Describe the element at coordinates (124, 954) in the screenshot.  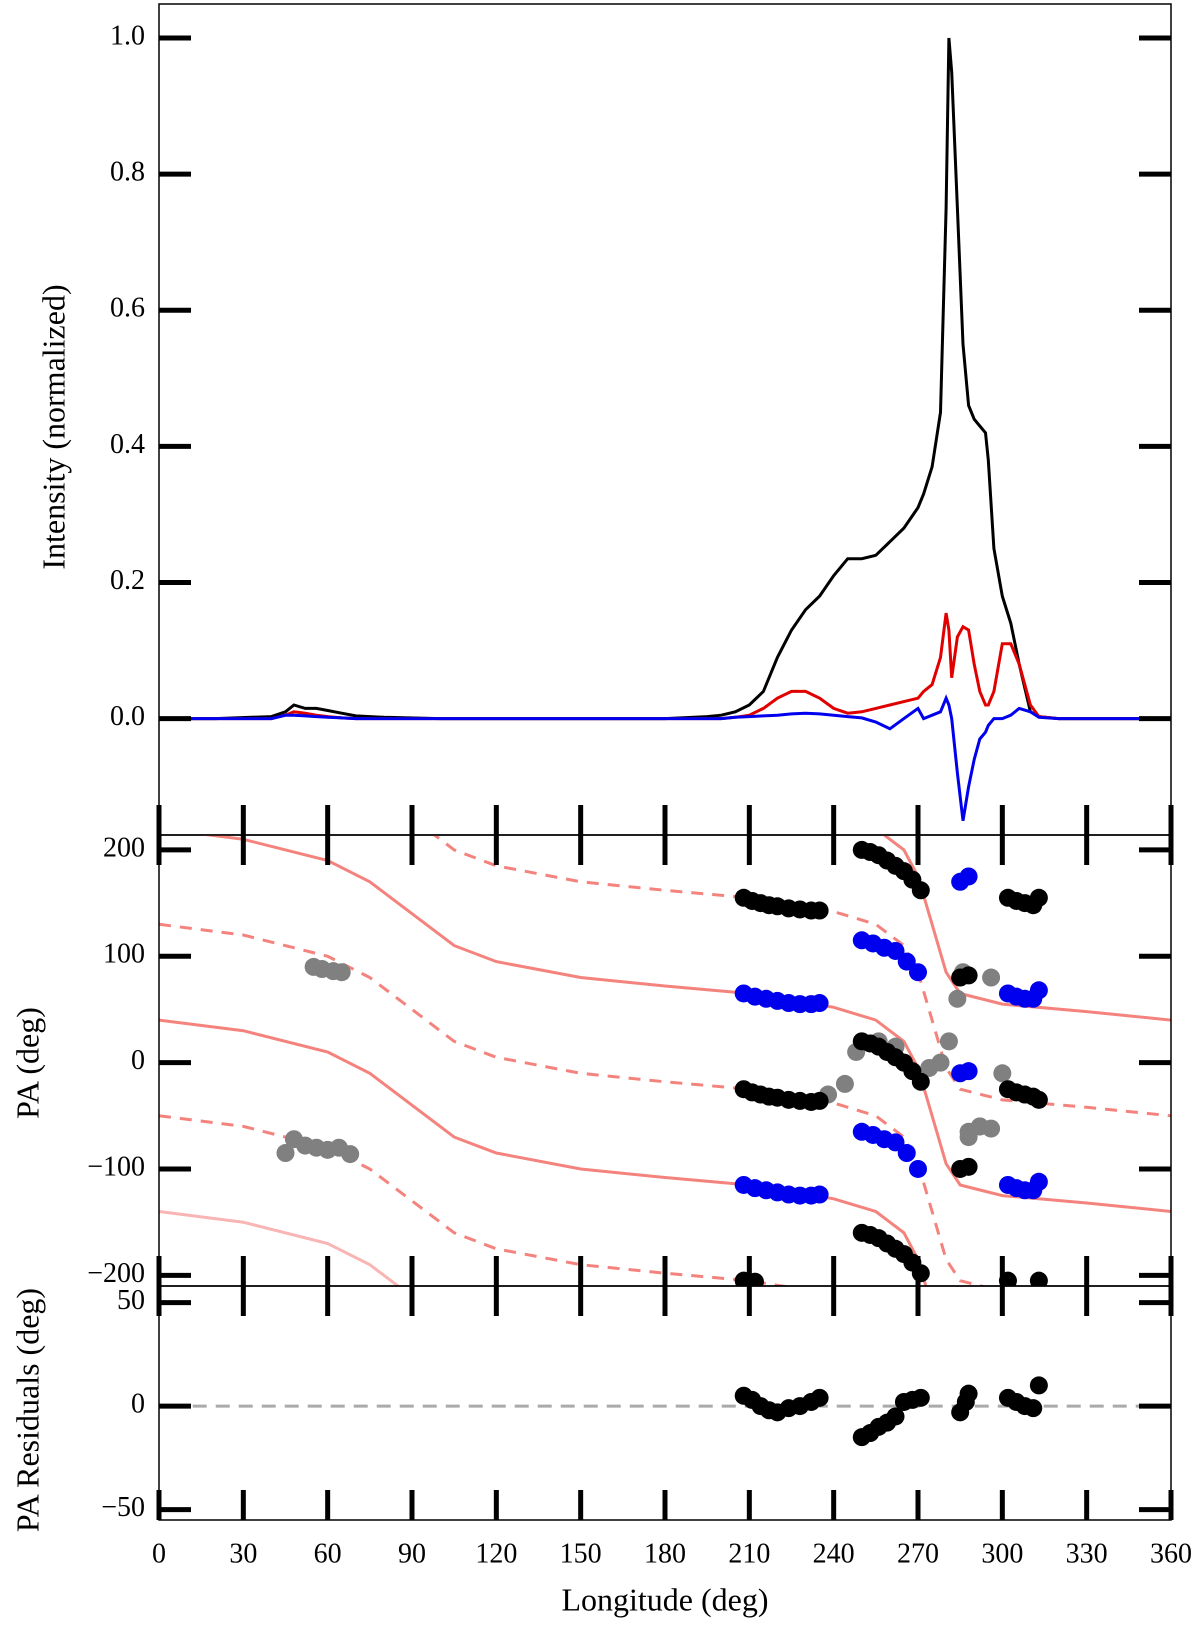
I see `y-tick-label: 100` at that location.